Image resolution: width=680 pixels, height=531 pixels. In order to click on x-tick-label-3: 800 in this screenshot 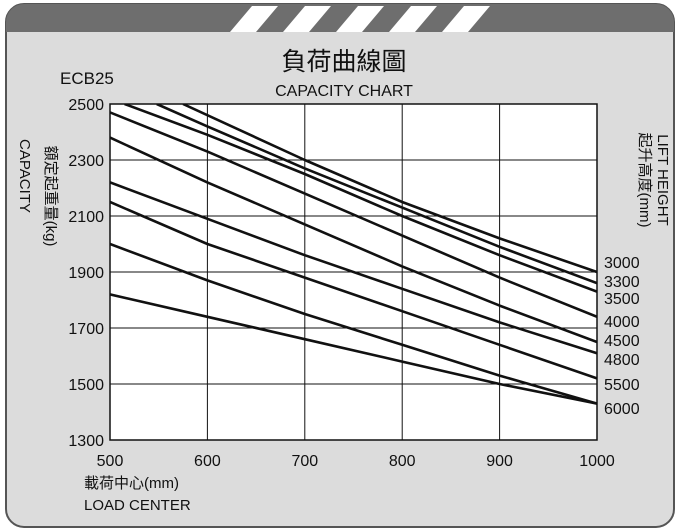, I will do `click(402, 461)`.